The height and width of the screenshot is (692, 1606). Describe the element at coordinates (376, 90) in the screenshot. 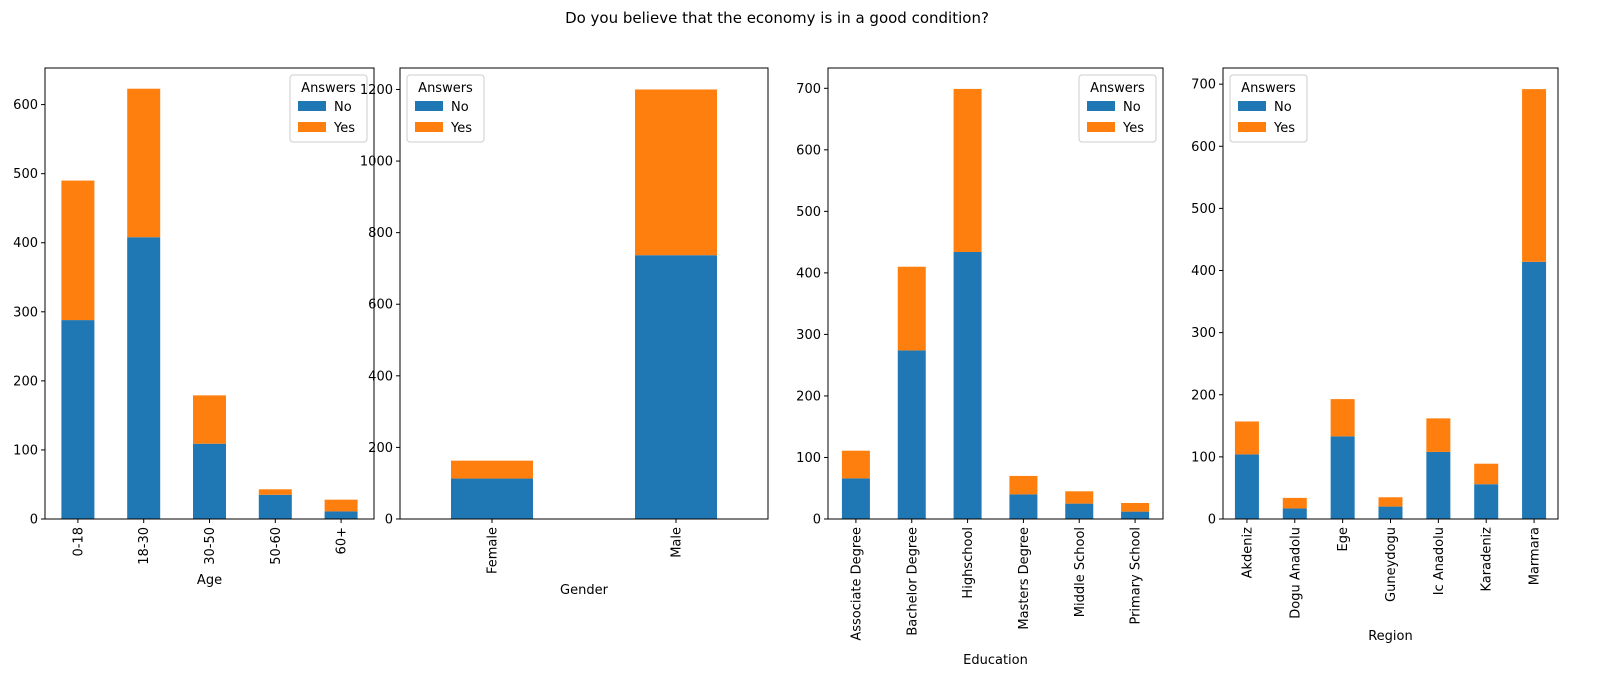

I see `y-tick-label: 1200` at that location.